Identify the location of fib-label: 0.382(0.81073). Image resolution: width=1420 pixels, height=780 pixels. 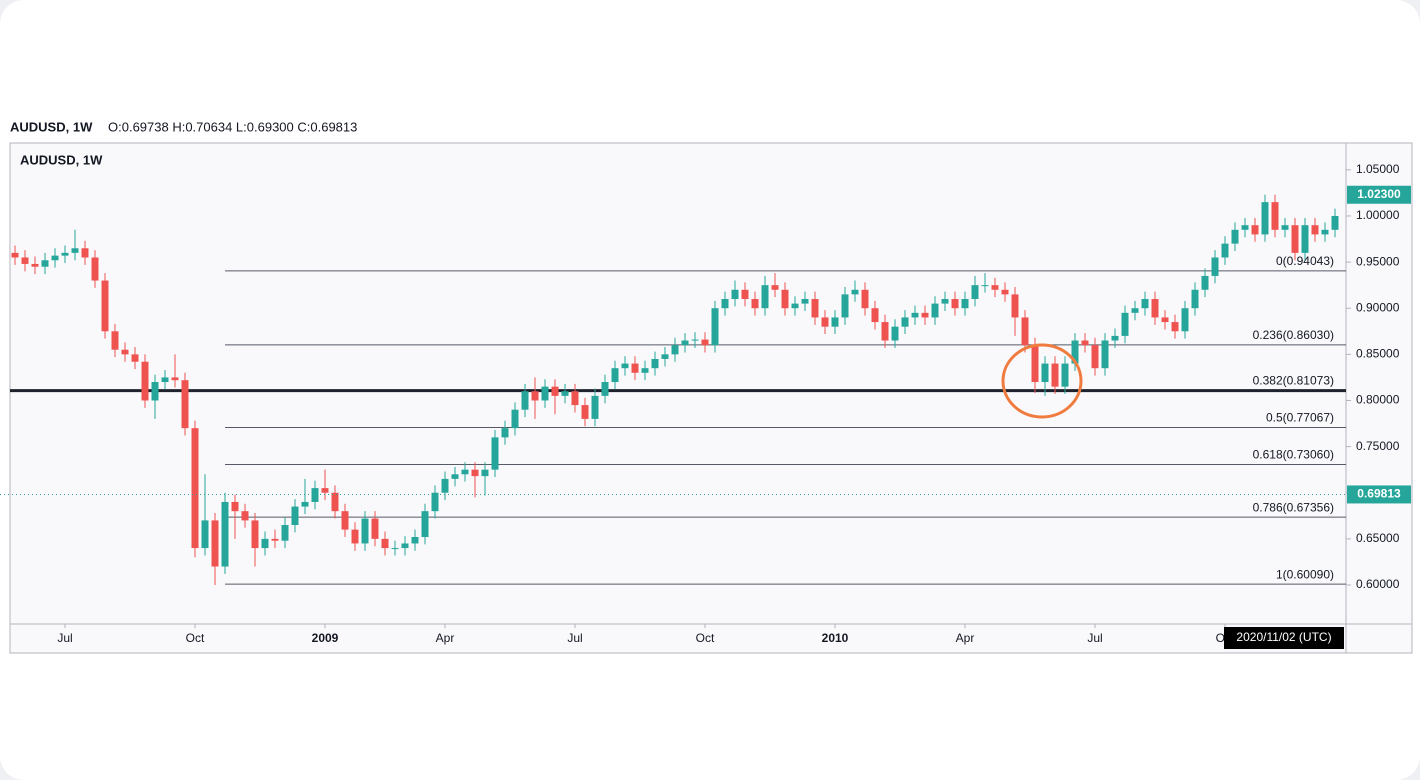
(1293, 381).